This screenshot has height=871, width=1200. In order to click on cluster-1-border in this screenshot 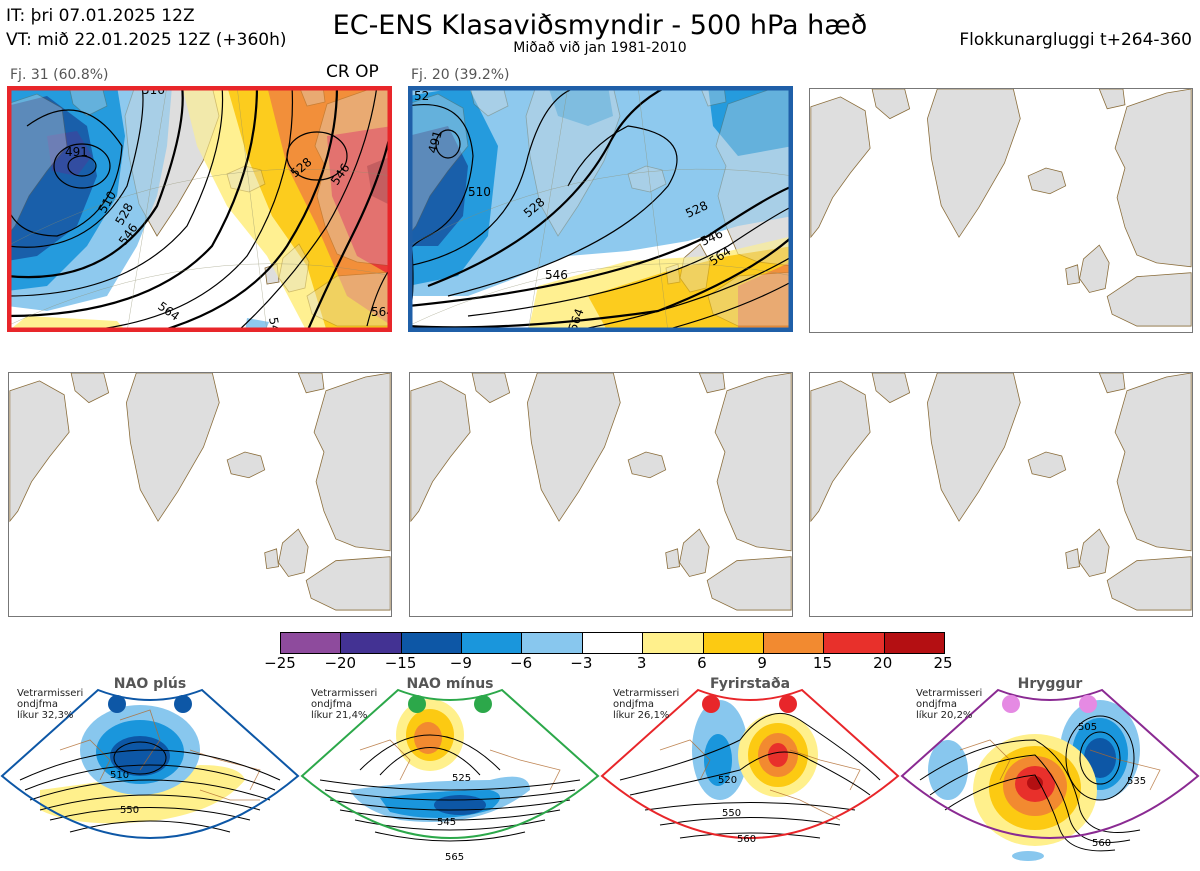, I will do `click(199, 209)`.